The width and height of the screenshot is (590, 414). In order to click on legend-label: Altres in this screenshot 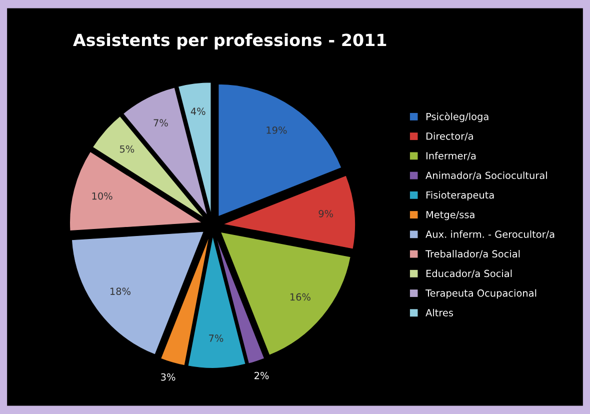, I will do `click(440, 312)`.